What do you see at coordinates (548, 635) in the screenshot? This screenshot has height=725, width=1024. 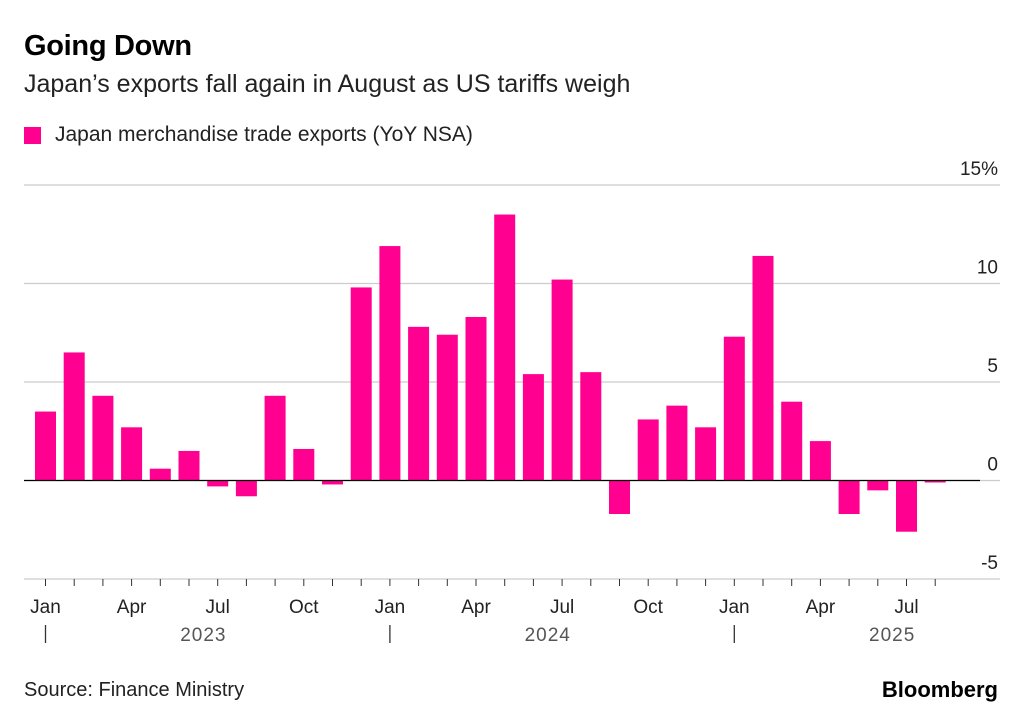 I see `year-label: 2024` at bounding box center [548, 635].